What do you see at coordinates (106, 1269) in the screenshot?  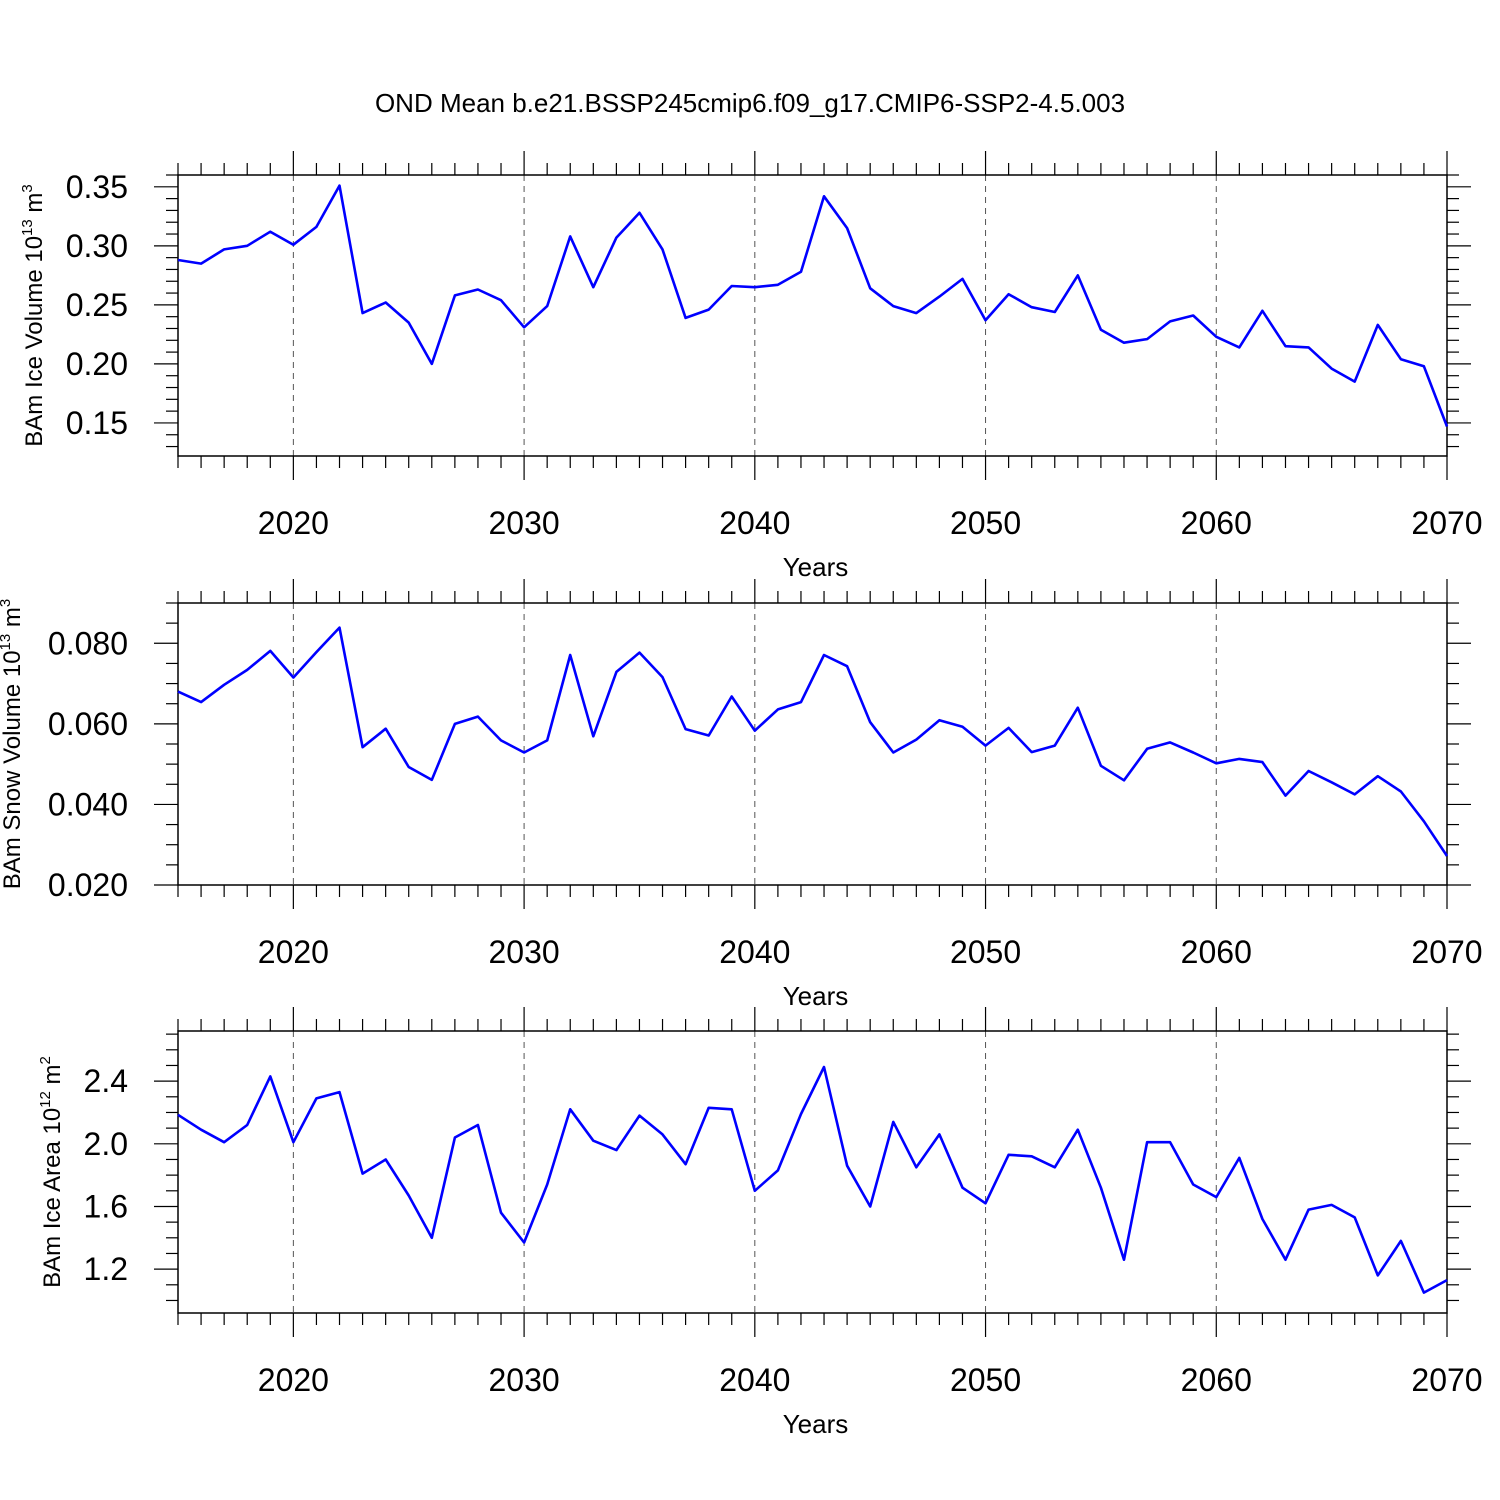 I see `y-tick-label: 1.2` at bounding box center [106, 1269].